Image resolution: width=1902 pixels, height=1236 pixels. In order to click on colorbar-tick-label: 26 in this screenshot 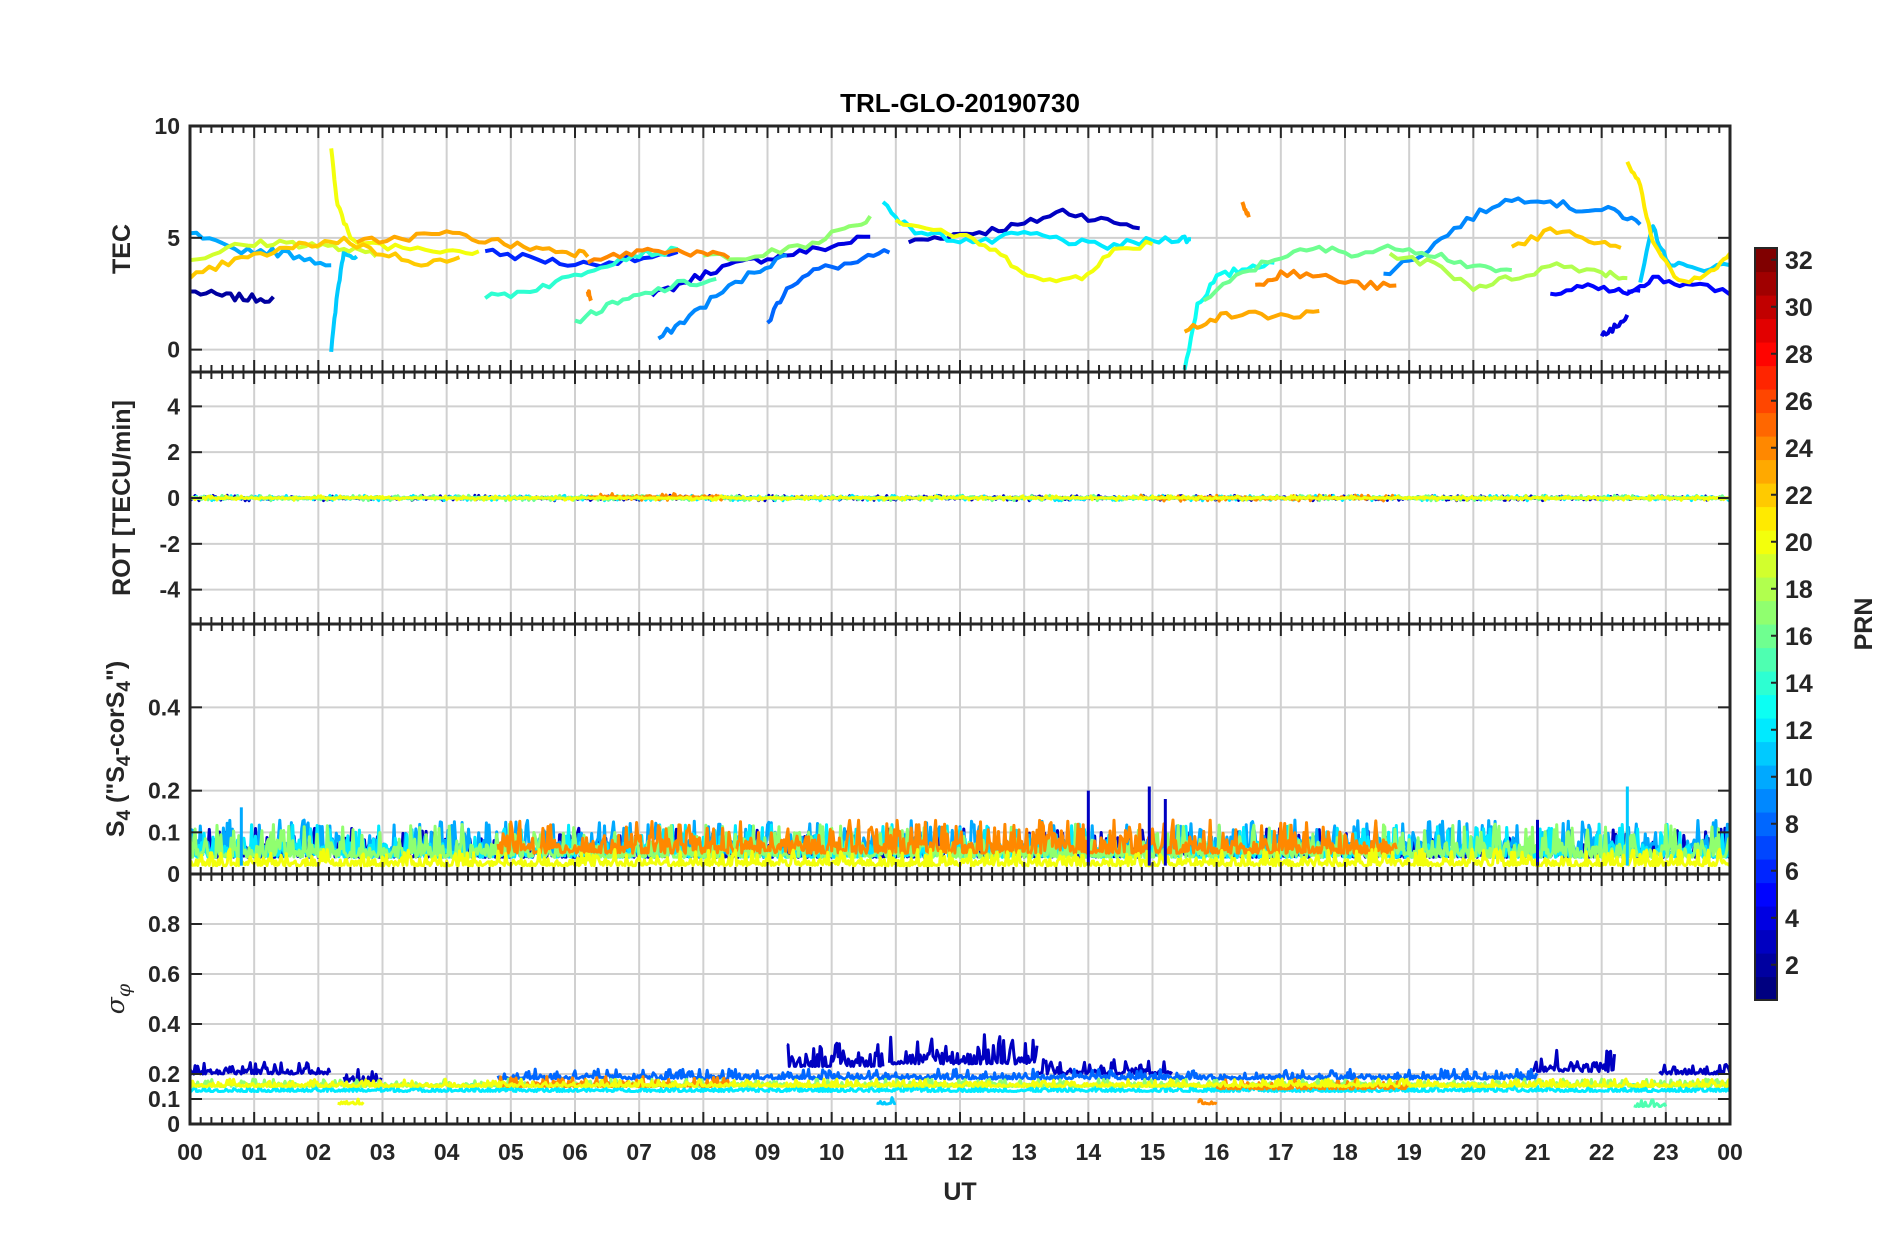, I will do `click(1799, 402)`.